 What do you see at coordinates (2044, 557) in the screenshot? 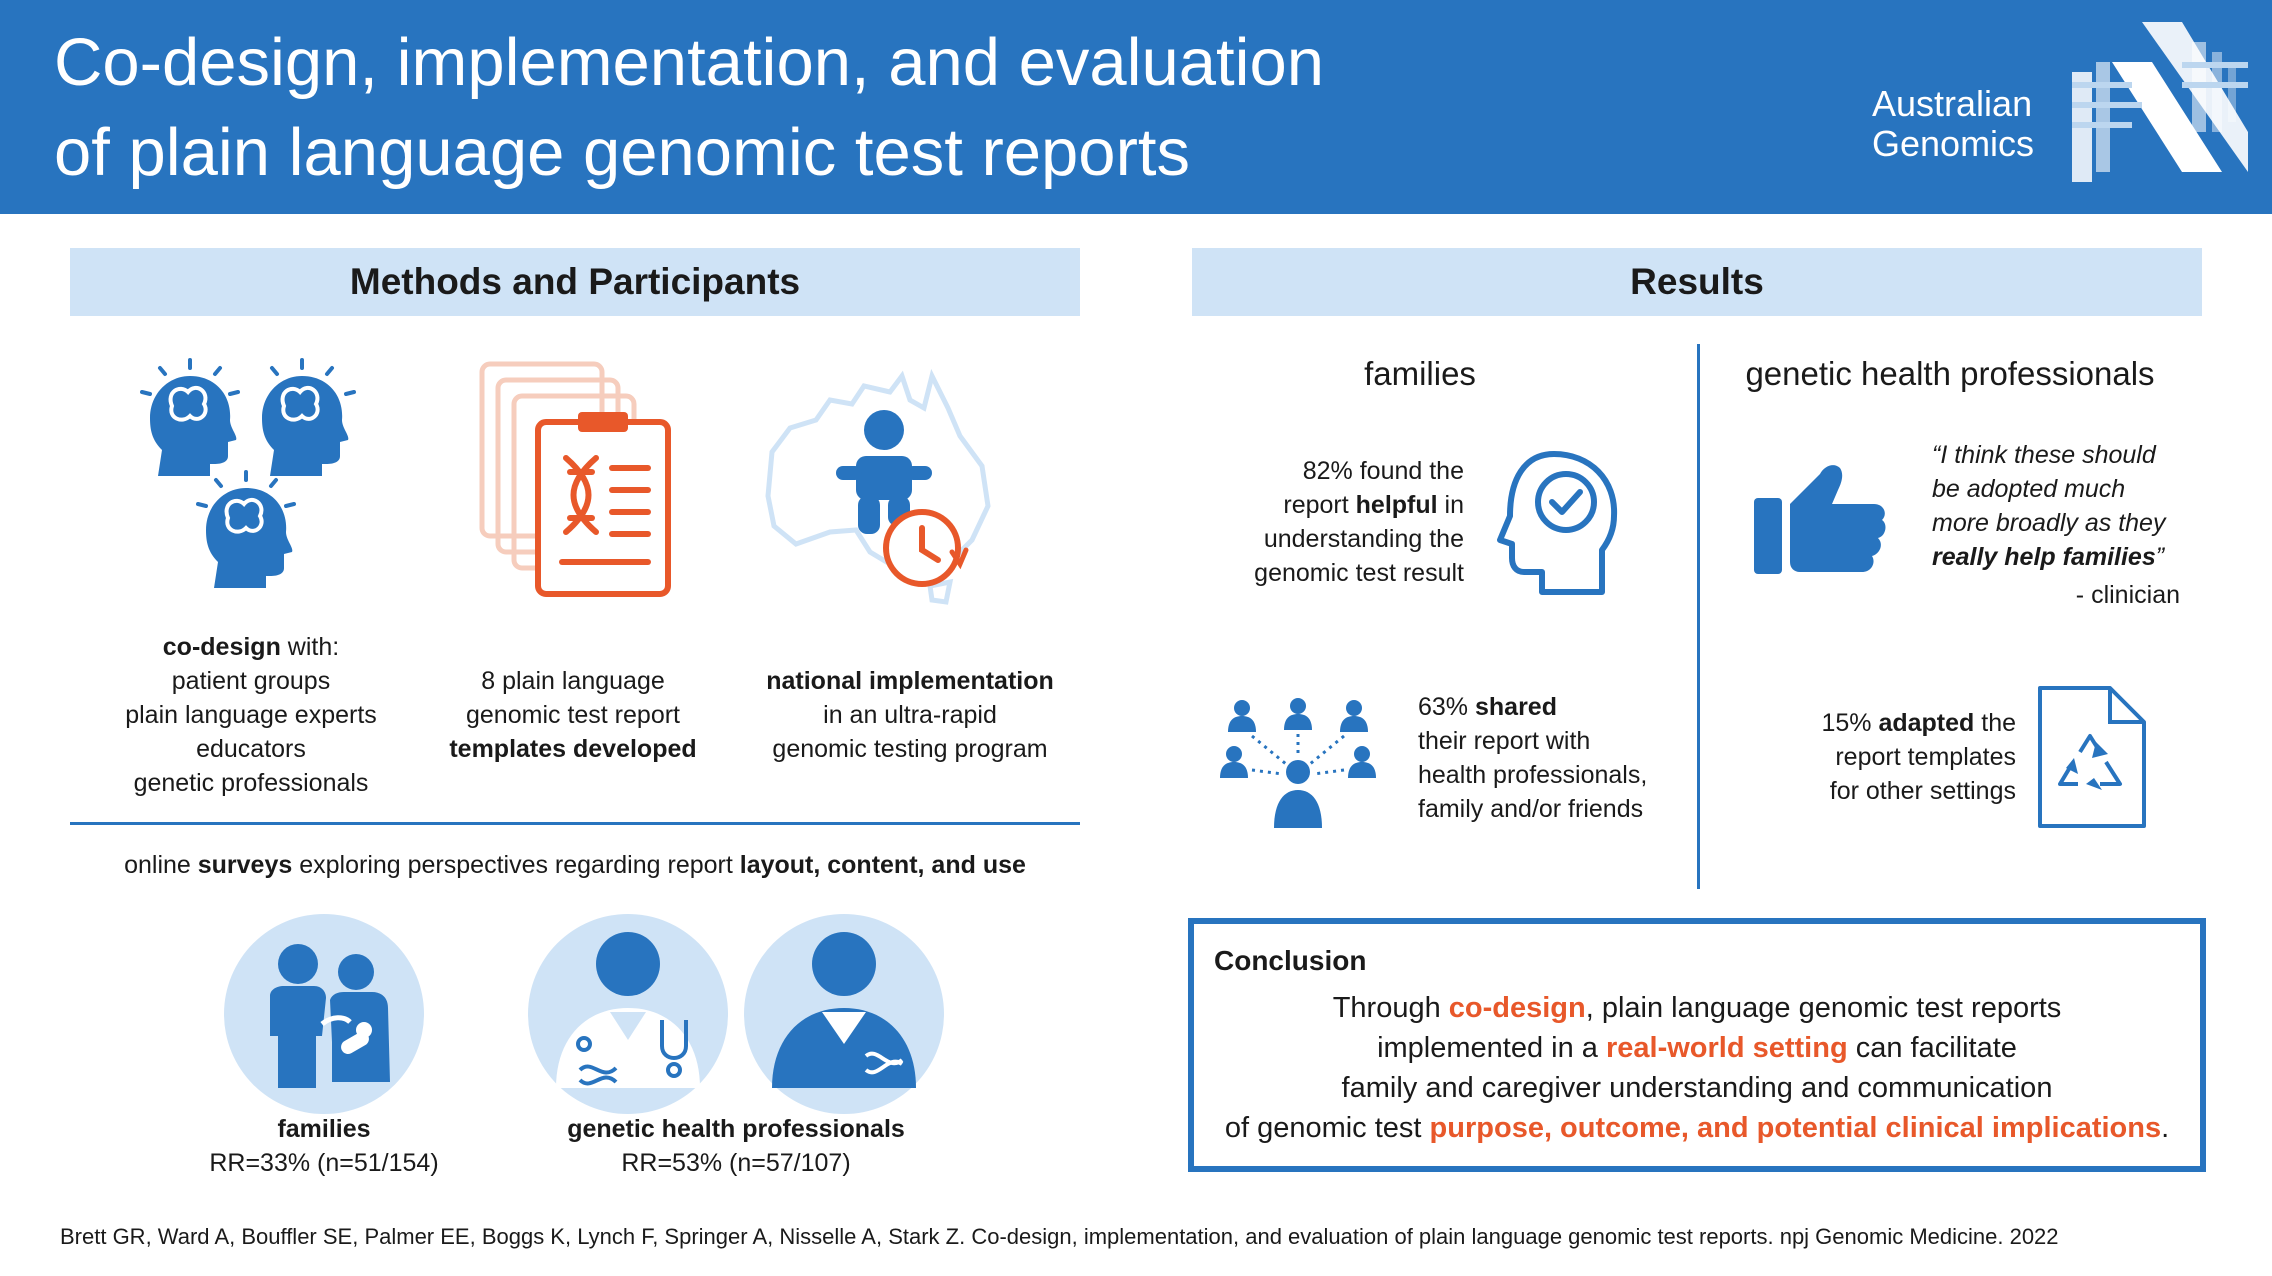
I see `quote-line-4-bold: really help families` at bounding box center [2044, 557].